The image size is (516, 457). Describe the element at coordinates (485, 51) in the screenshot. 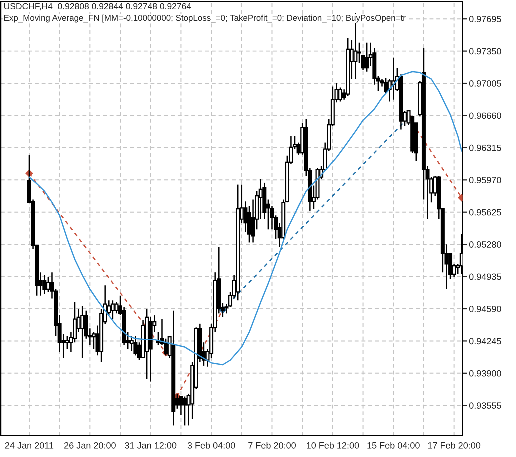

I see `y-tick-label: 0.97350` at that location.